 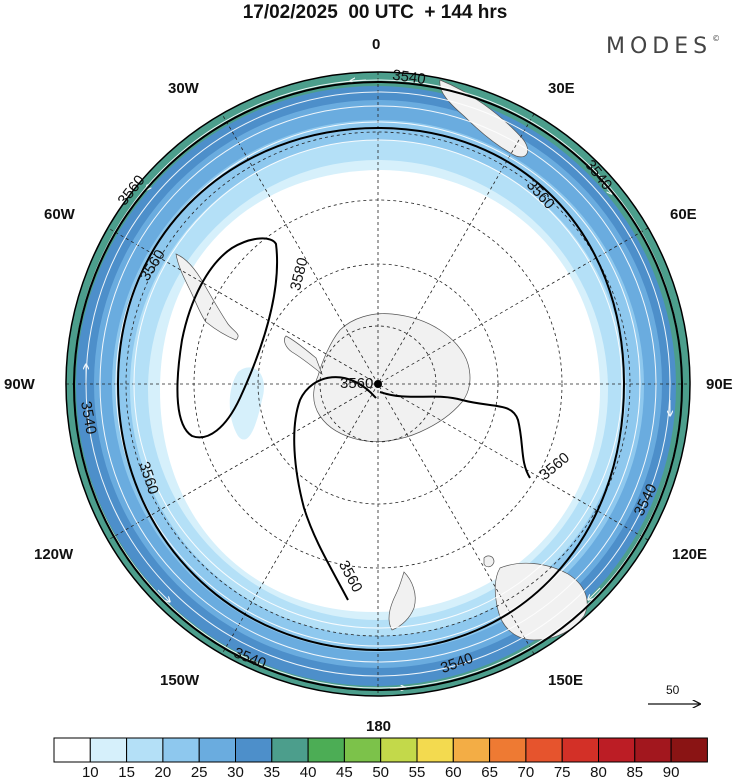 What do you see at coordinates (690, 554) in the screenshot?
I see `lon-label-120e: 120E` at bounding box center [690, 554].